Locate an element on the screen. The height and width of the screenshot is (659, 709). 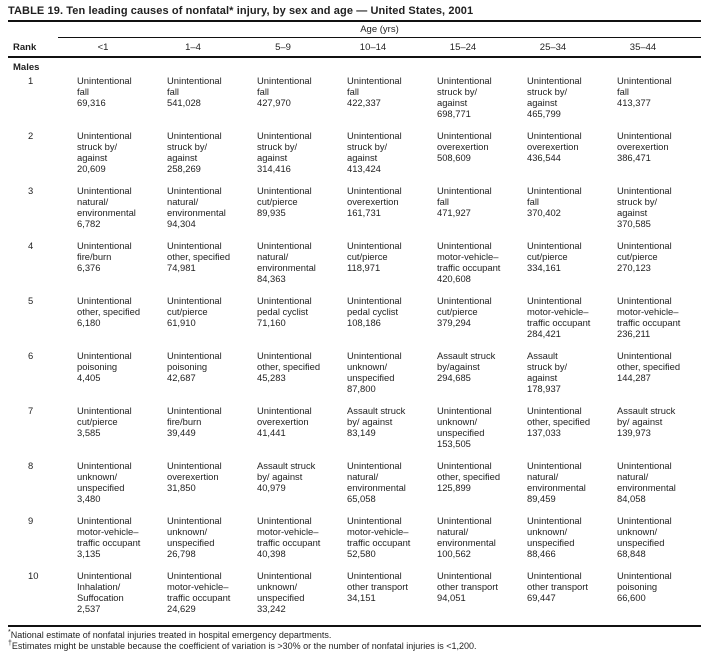
cause-cell: Assault struck by/against 294,685 is located at coordinates (477, 366).